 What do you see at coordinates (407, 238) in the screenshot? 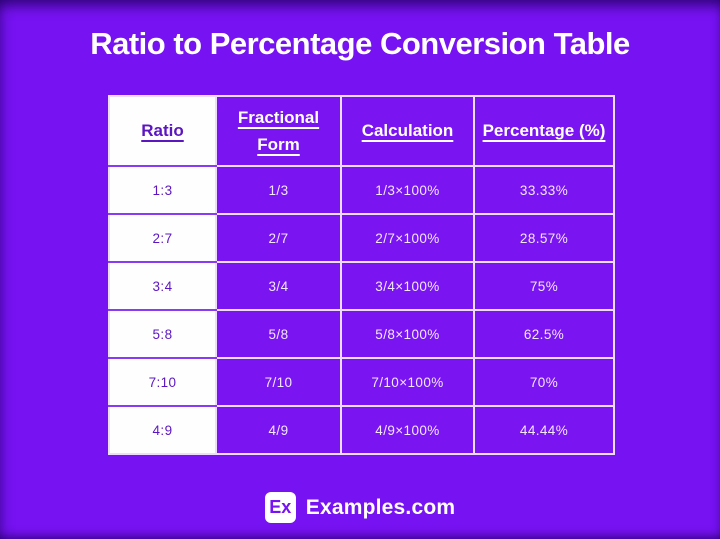
I see `calculation-cell: 2/7×100%` at bounding box center [407, 238].